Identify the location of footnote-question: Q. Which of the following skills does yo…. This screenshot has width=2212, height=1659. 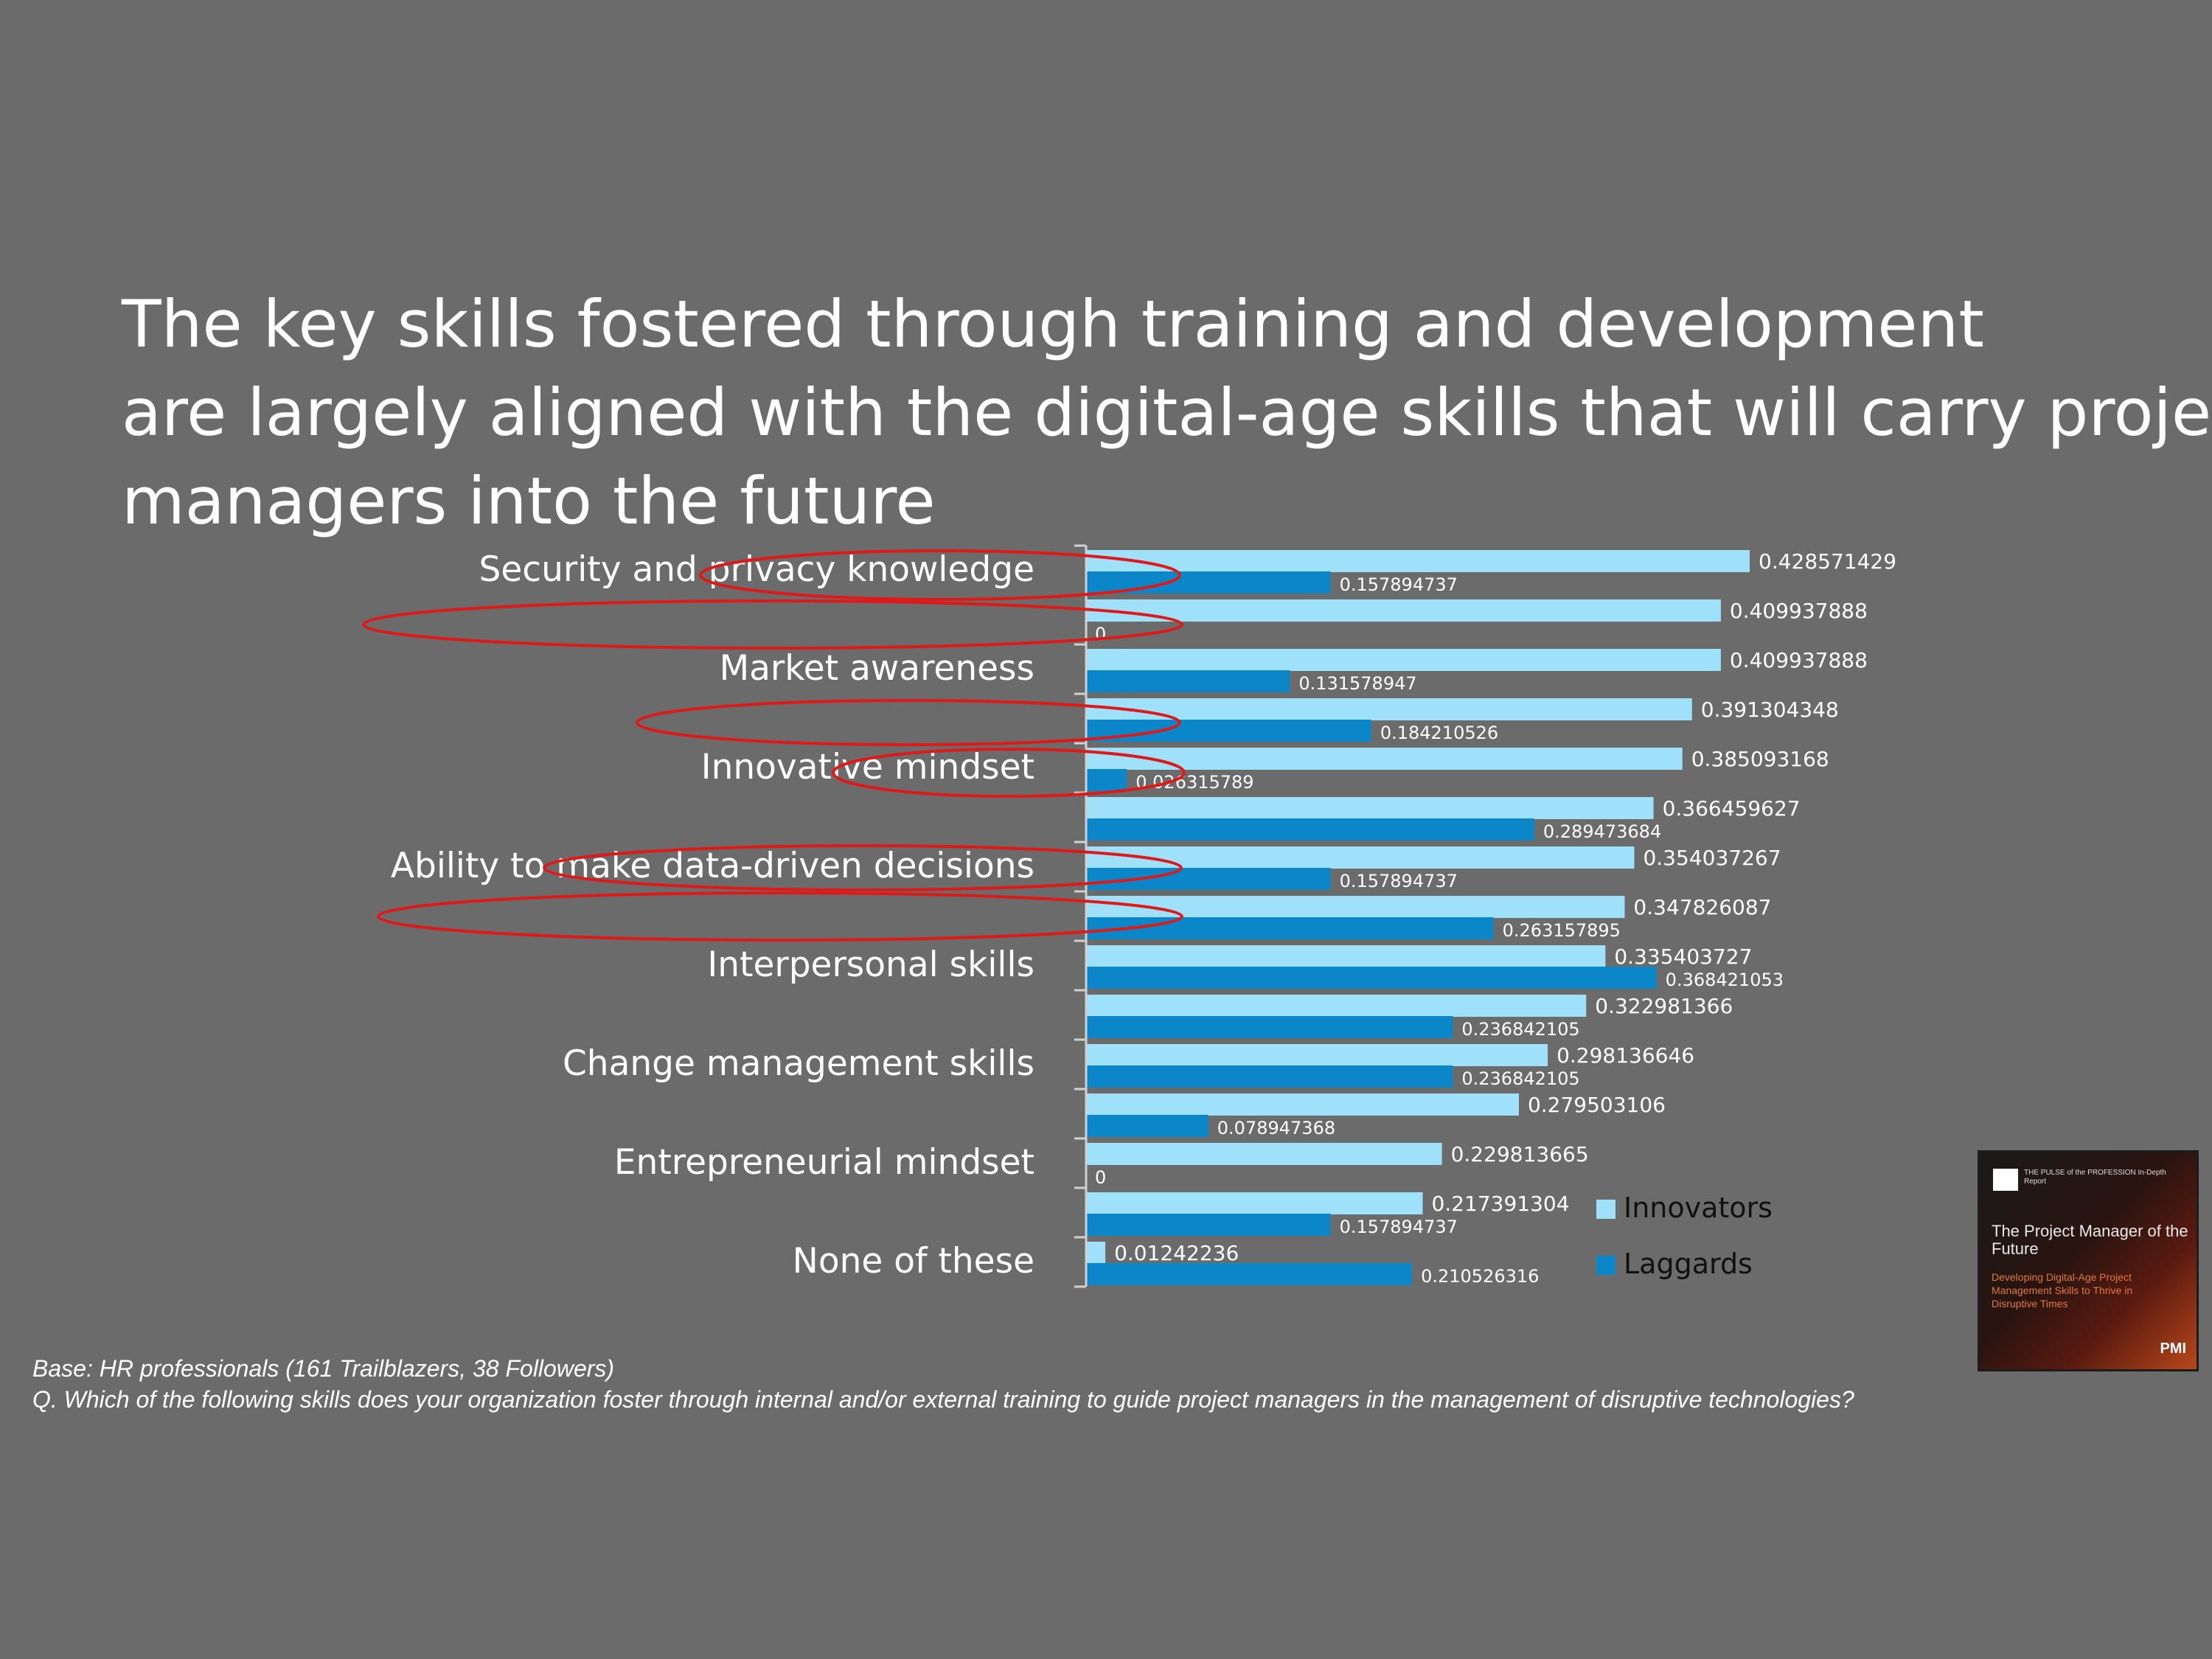
(943, 1399).